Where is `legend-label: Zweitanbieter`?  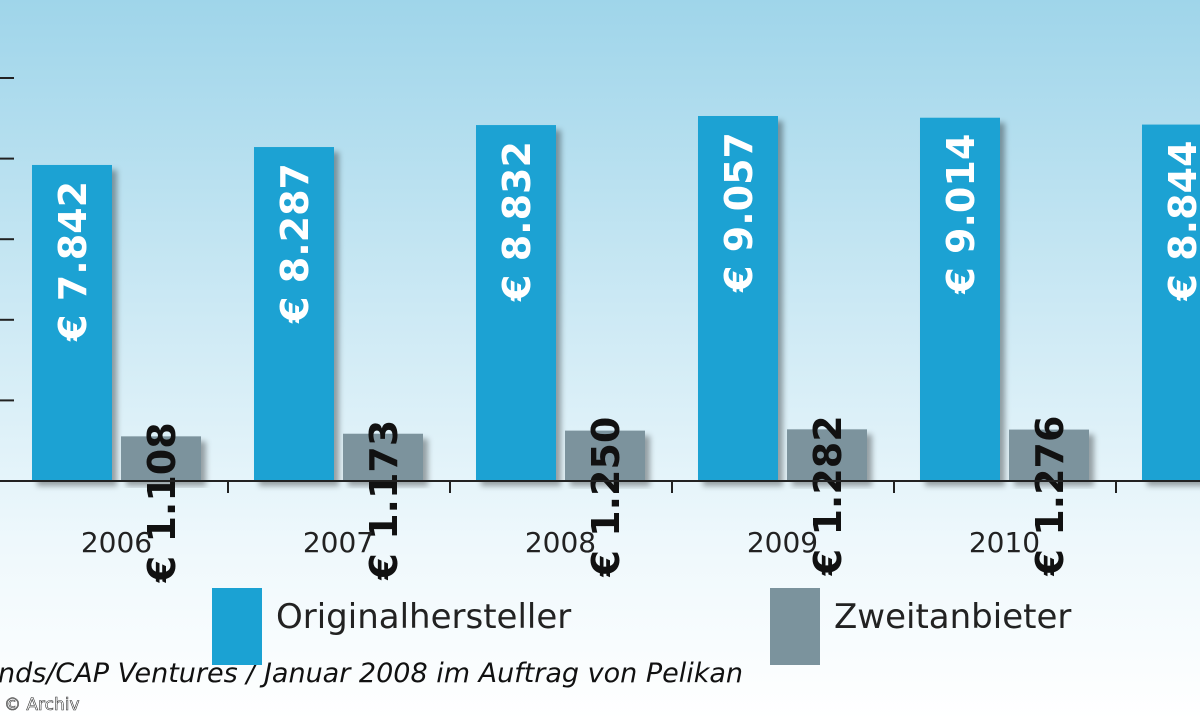 legend-label: Zweitanbieter is located at coordinates (952, 617).